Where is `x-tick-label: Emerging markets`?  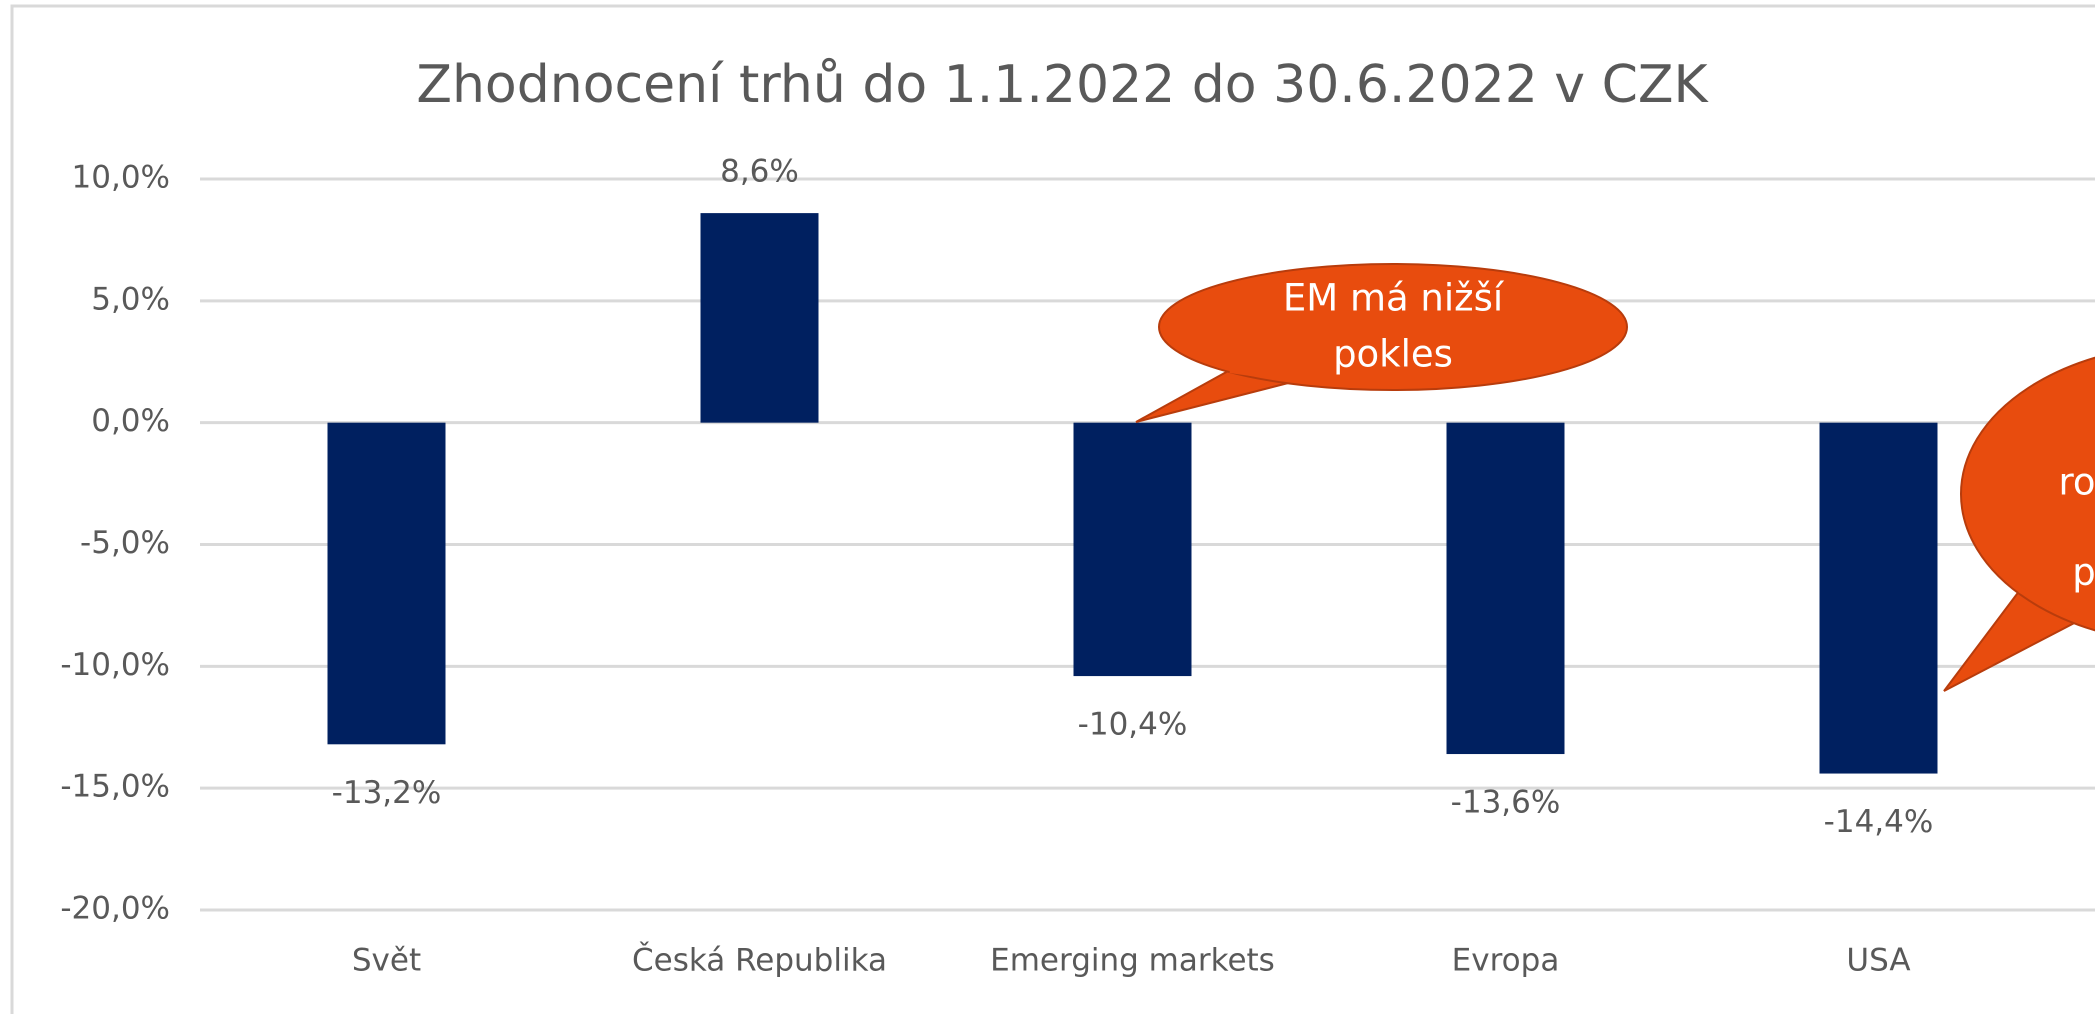 x-tick-label: Emerging markets is located at coordinates (1132, 961).